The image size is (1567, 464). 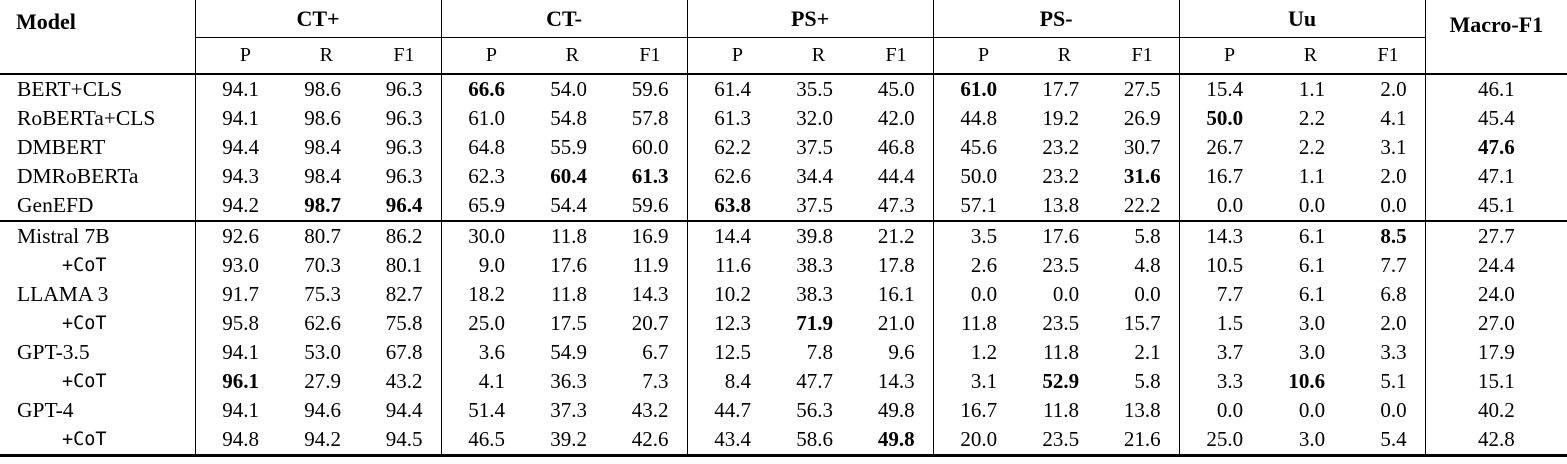 I want to click on metric-value-cell: 42.0, so click(x=896, y=118).